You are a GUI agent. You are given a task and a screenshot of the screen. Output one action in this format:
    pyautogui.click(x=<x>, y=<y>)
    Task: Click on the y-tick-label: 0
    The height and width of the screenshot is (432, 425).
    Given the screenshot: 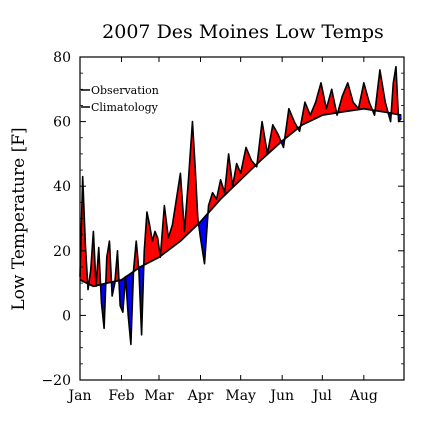 What is the action you would take?
    pyautogui.click(x=66, y=316)
    